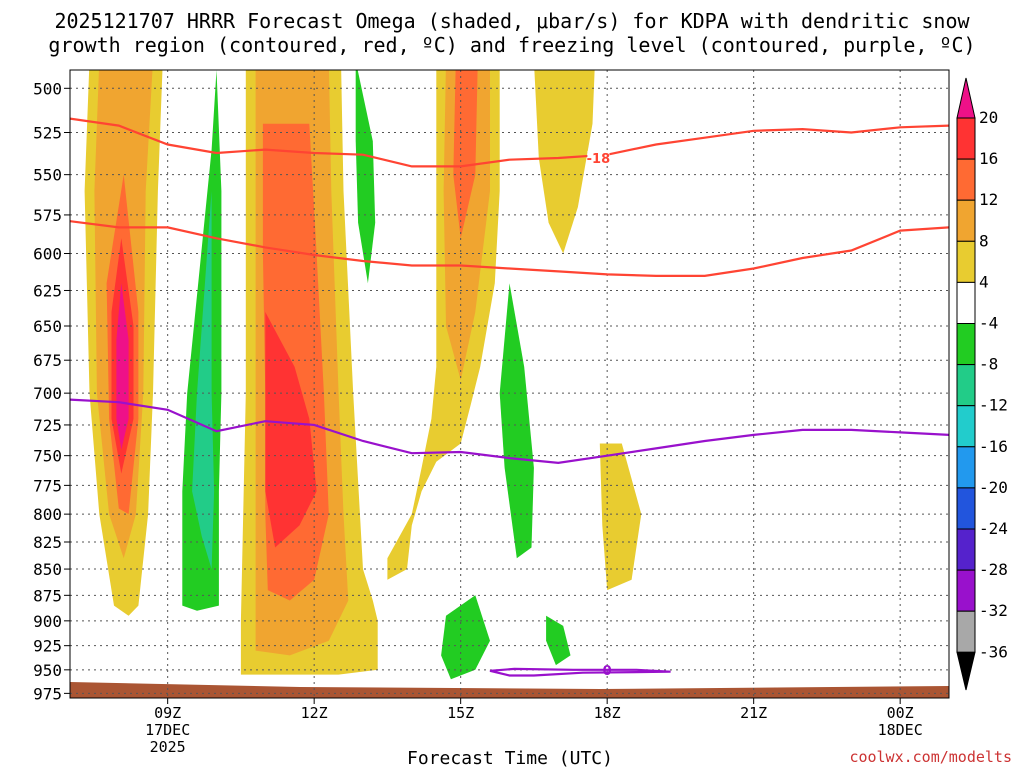  I want to click on y-tick-label: 950, so click(47, 670).